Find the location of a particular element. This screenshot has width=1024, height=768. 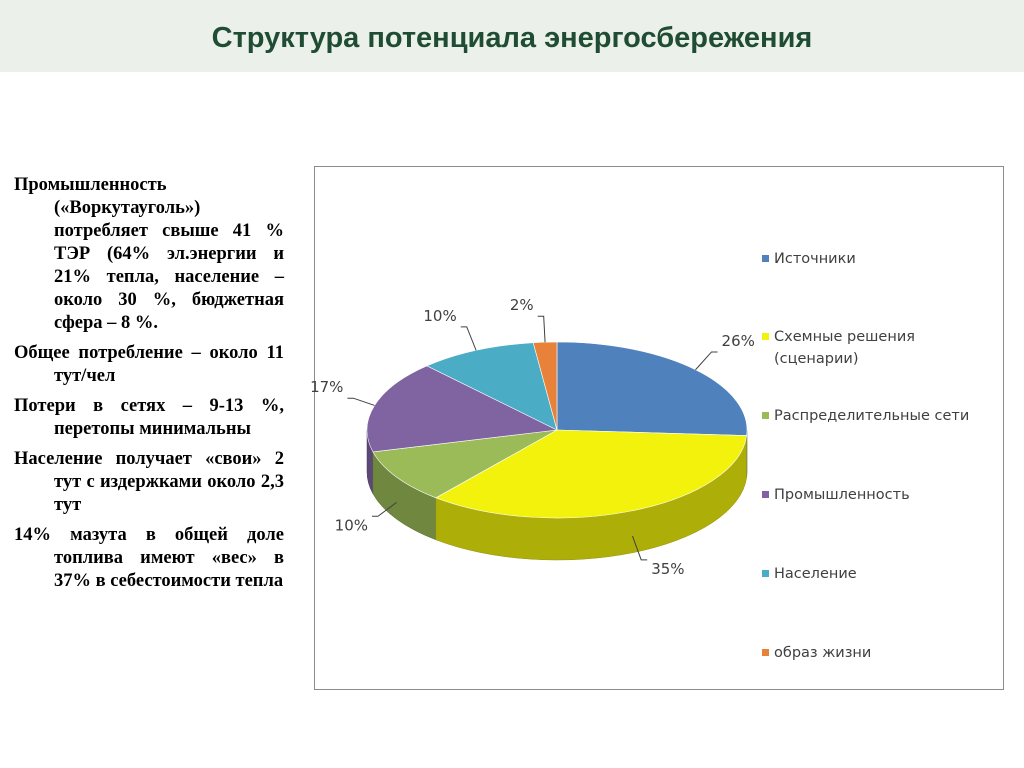

pie-label-5: 2% is located at coordinates (522, 305).